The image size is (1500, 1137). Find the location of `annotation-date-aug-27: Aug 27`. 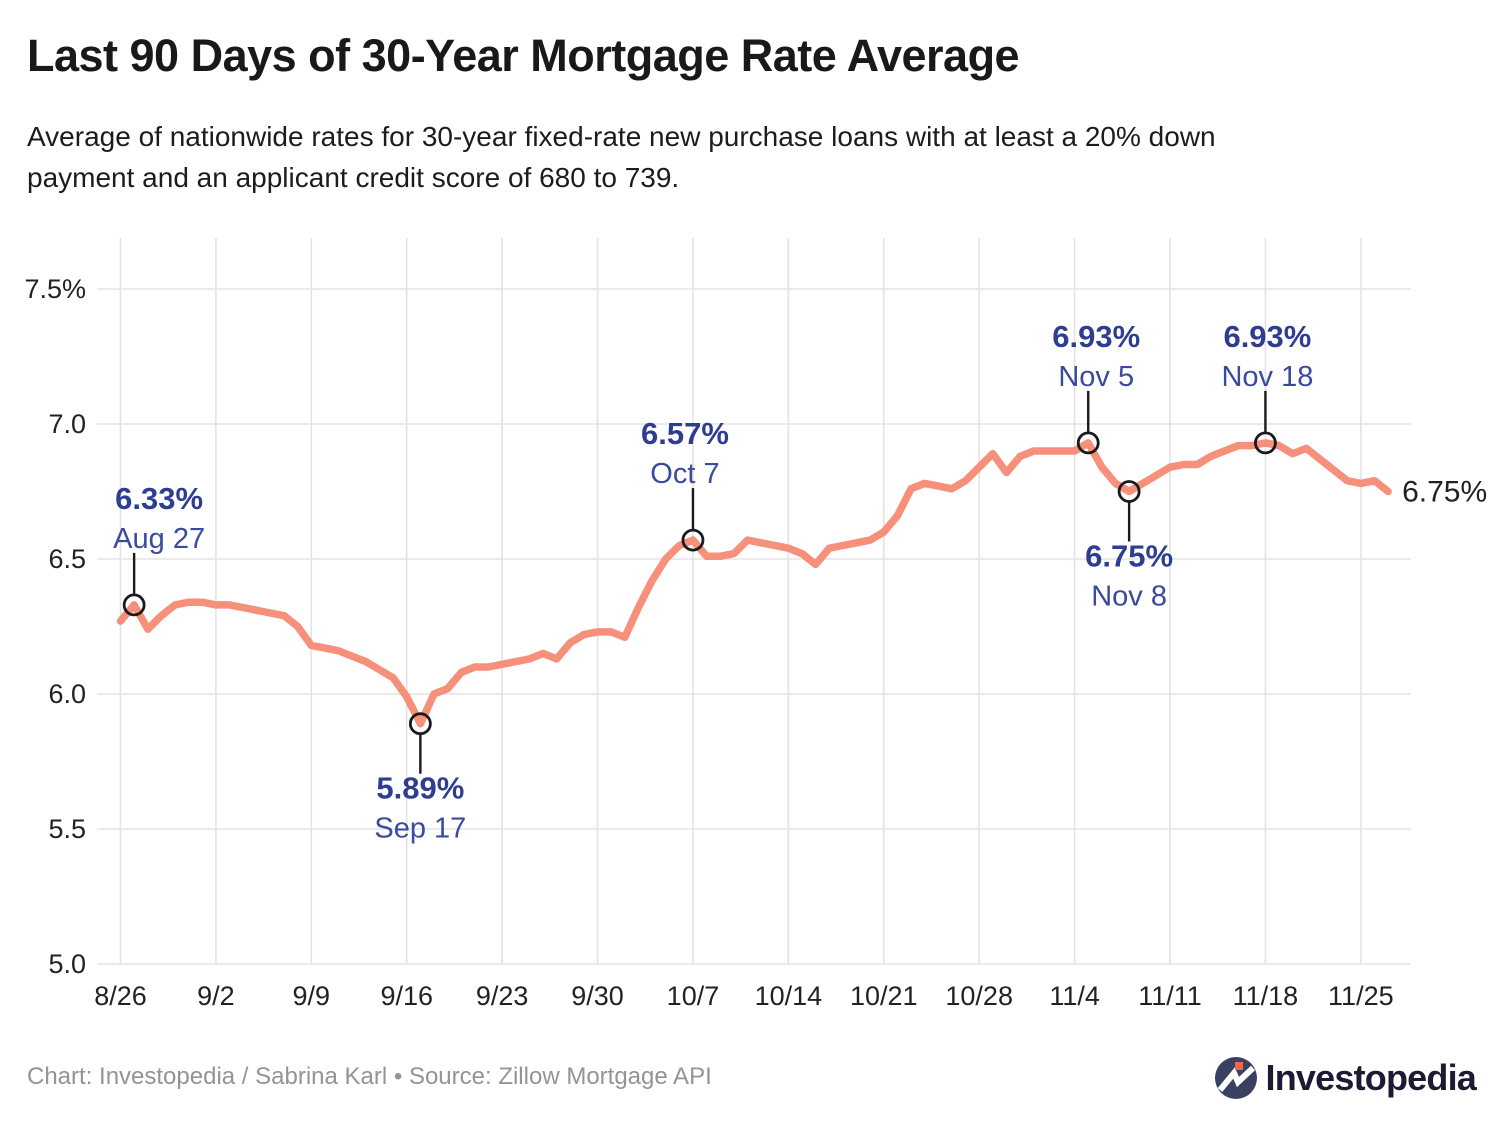

annotation-date-aug-27: Aug 27 is located at coordinates (159, 539).